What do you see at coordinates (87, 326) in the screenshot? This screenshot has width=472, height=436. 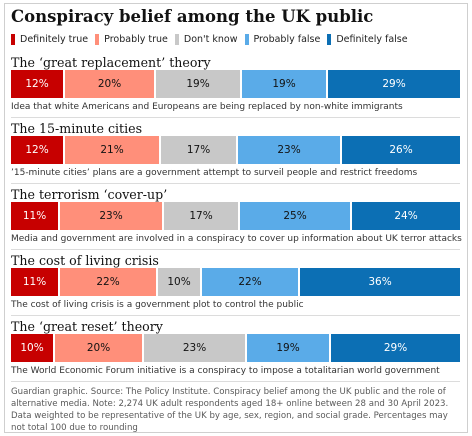 I see `row-title: The ‘great reset’ theory` at bounding box center [87, 326].